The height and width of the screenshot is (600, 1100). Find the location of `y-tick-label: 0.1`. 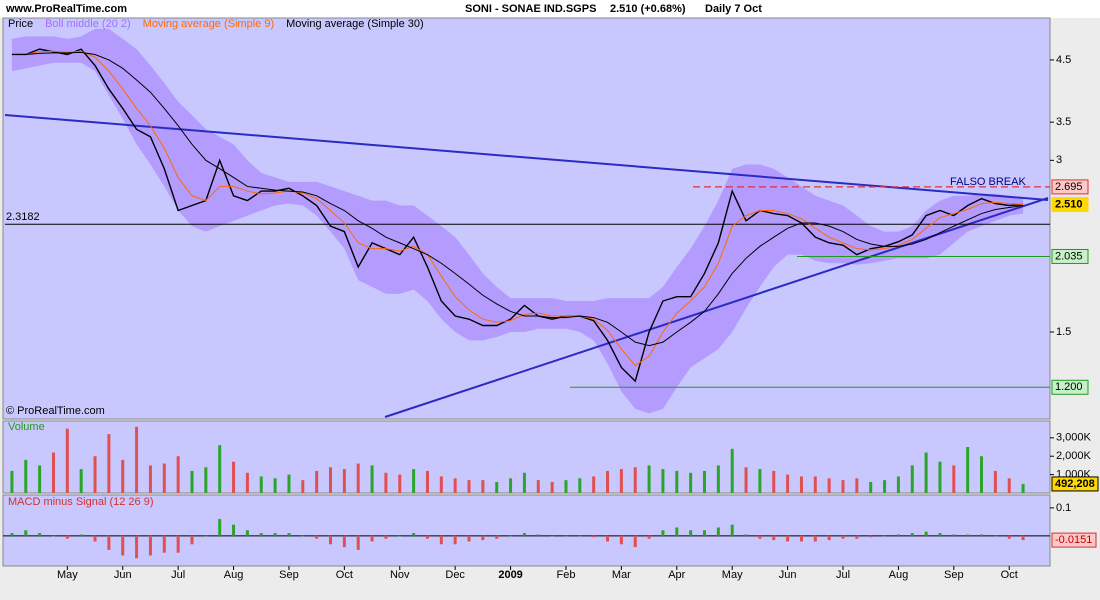

y-tick-label: 0.1 is located at coordinates (1063, 508).